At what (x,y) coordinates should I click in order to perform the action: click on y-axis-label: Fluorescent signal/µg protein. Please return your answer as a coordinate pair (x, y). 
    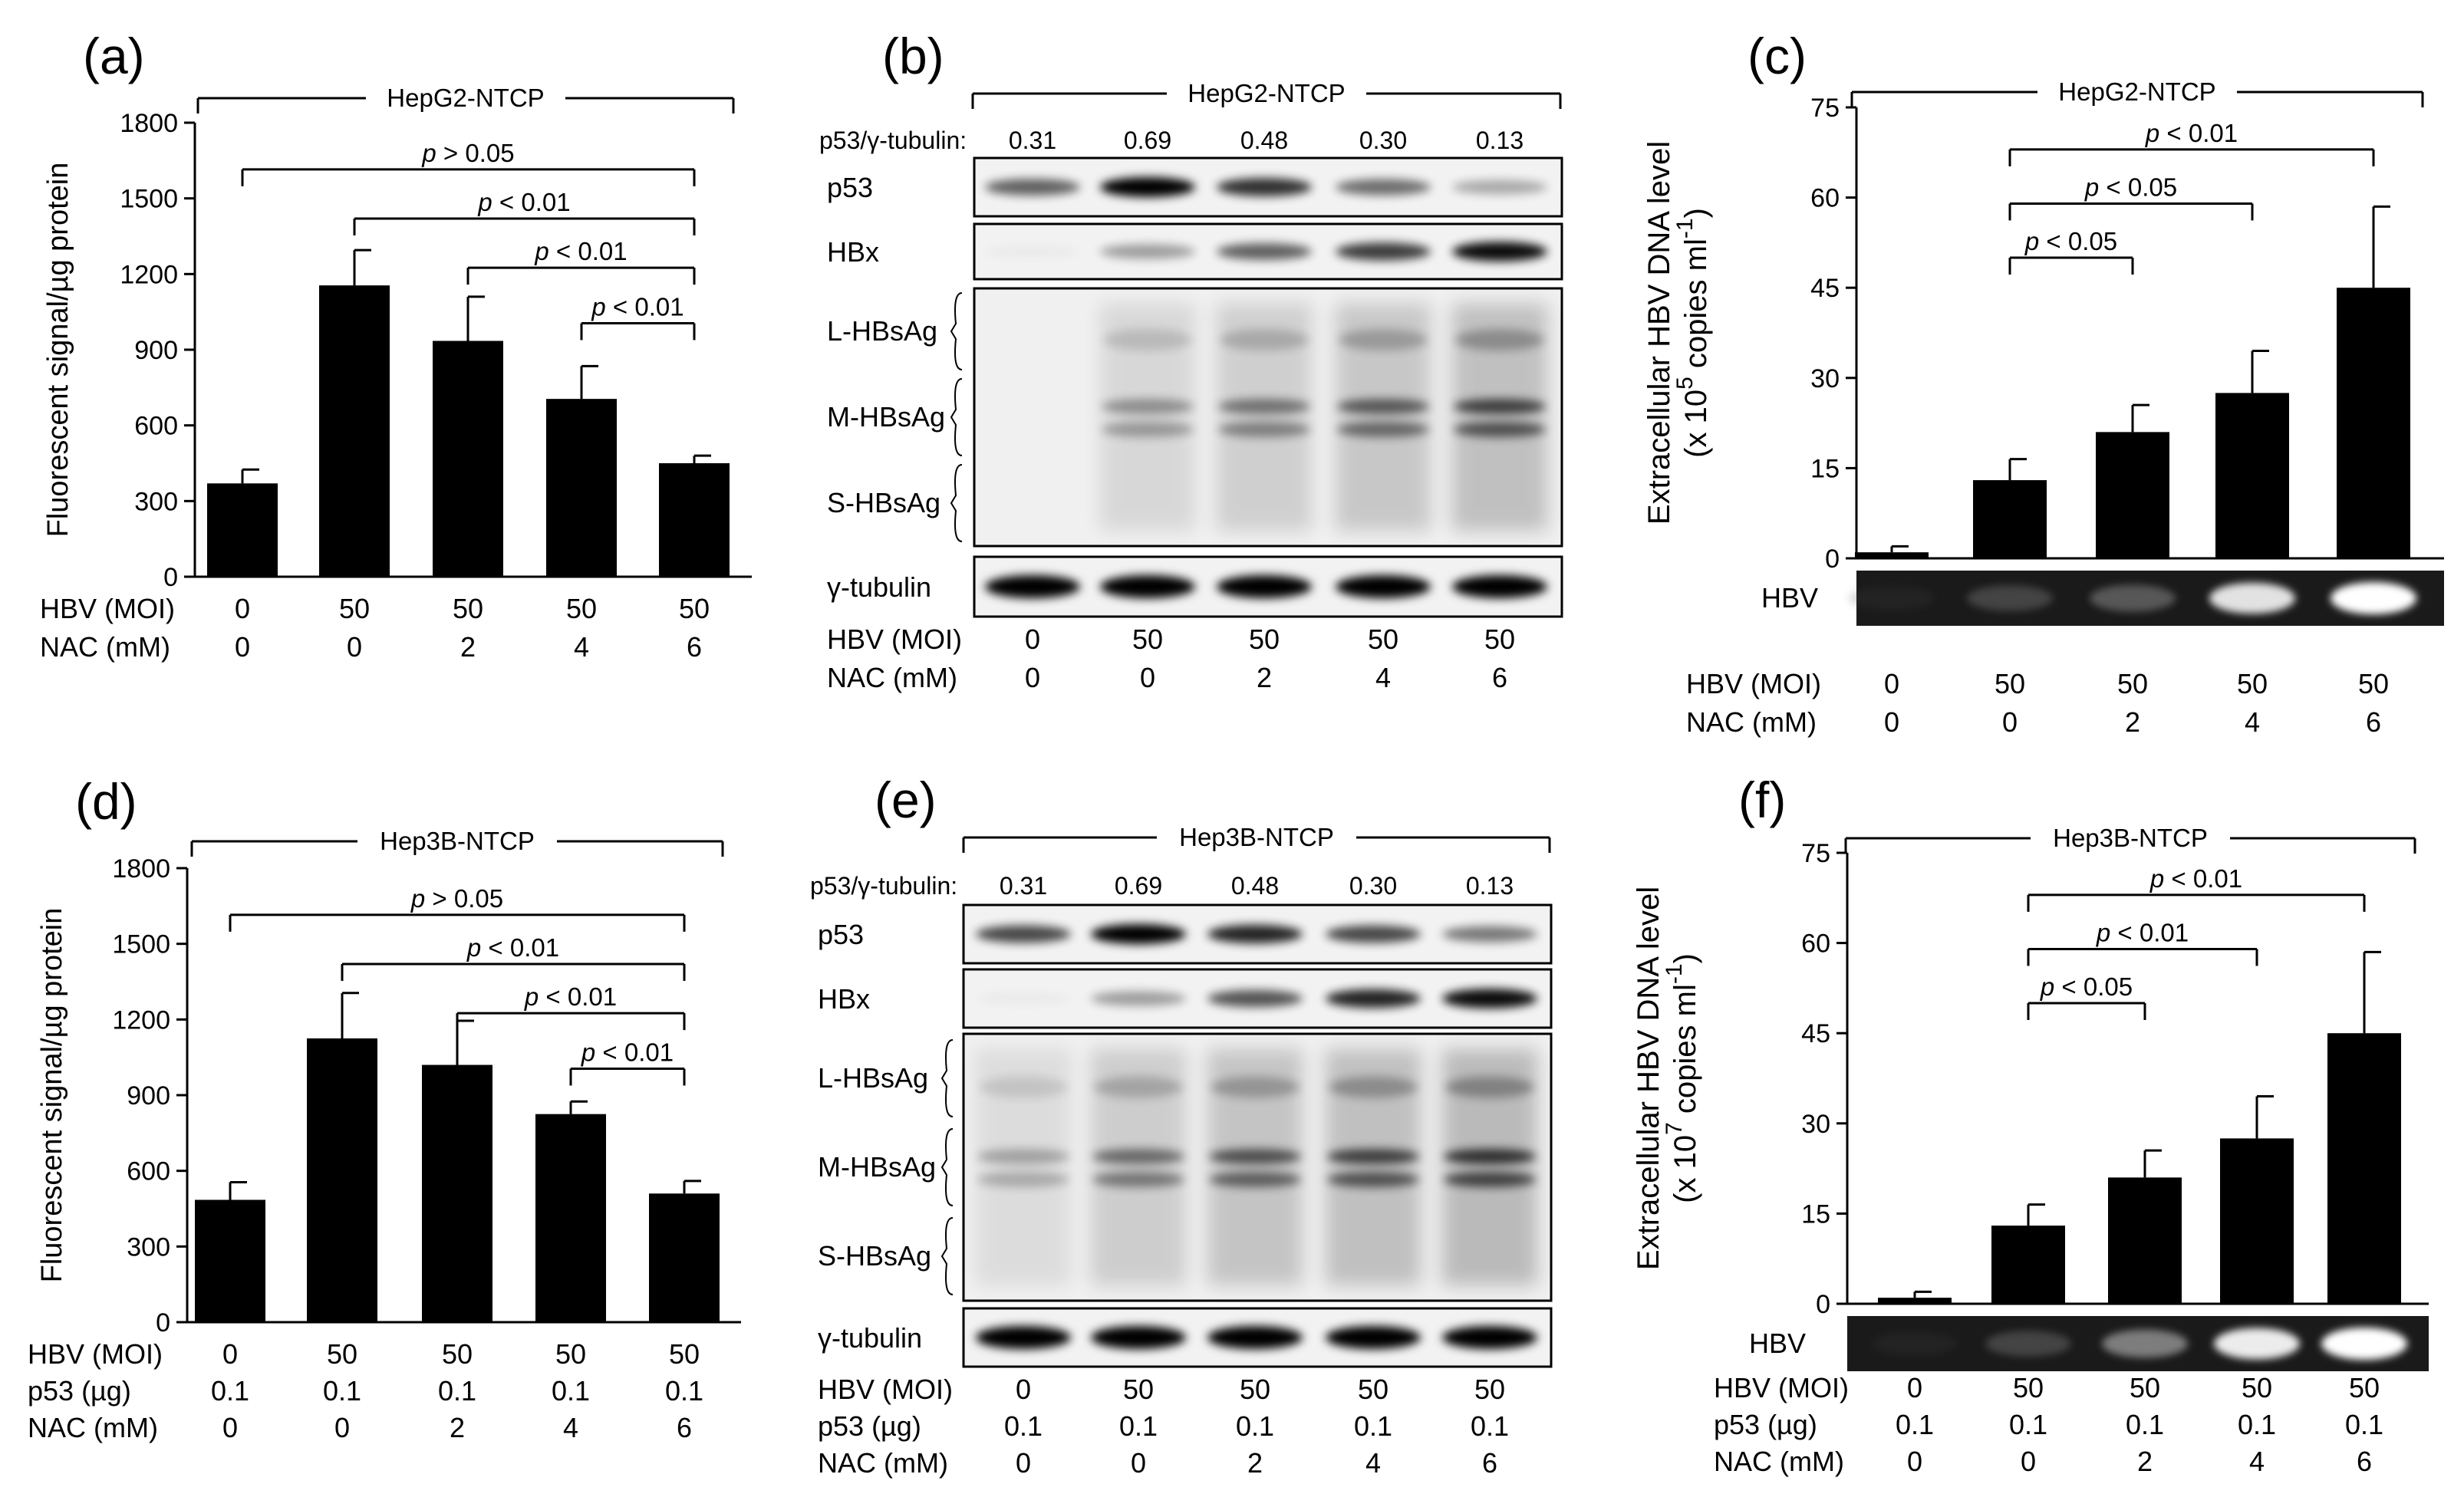
    Looking at the image, I should click on (58, 350).